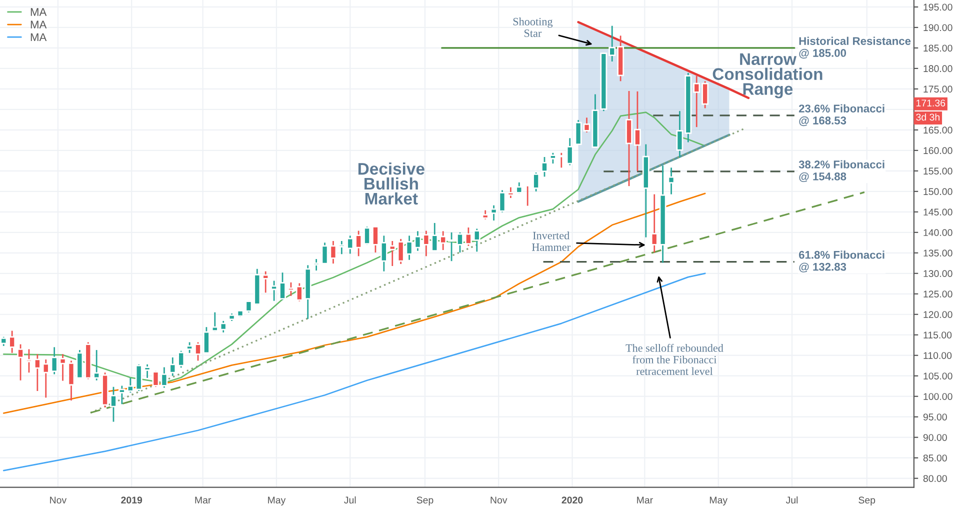  I want to click on y-tick-label: 165.00, so click(938, 130).